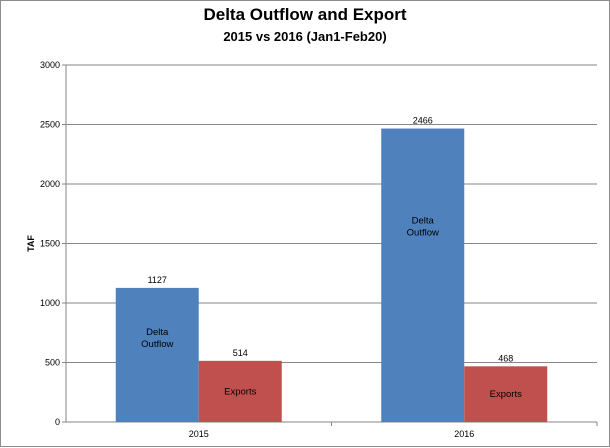 The height and width of the screenshot is (448, 610). I want to click on data-label: 2466, so click(423, 121).